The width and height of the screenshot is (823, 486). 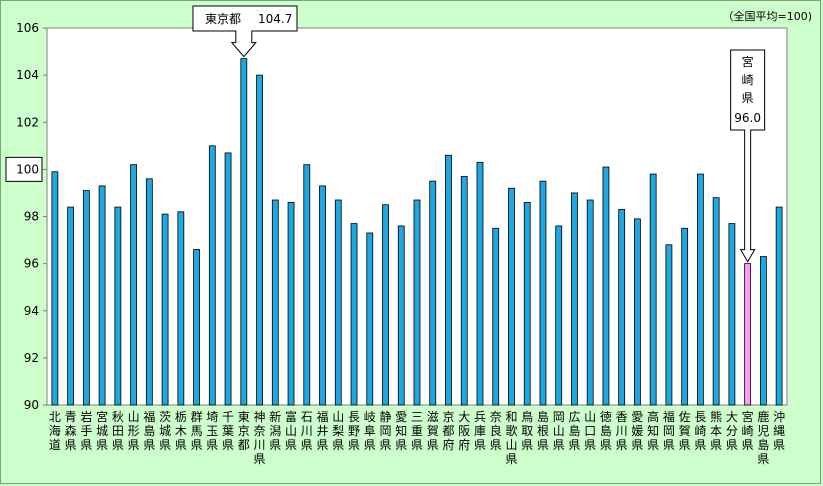 I want to click on y-tick-label: 94, so click(x=31, y=311).